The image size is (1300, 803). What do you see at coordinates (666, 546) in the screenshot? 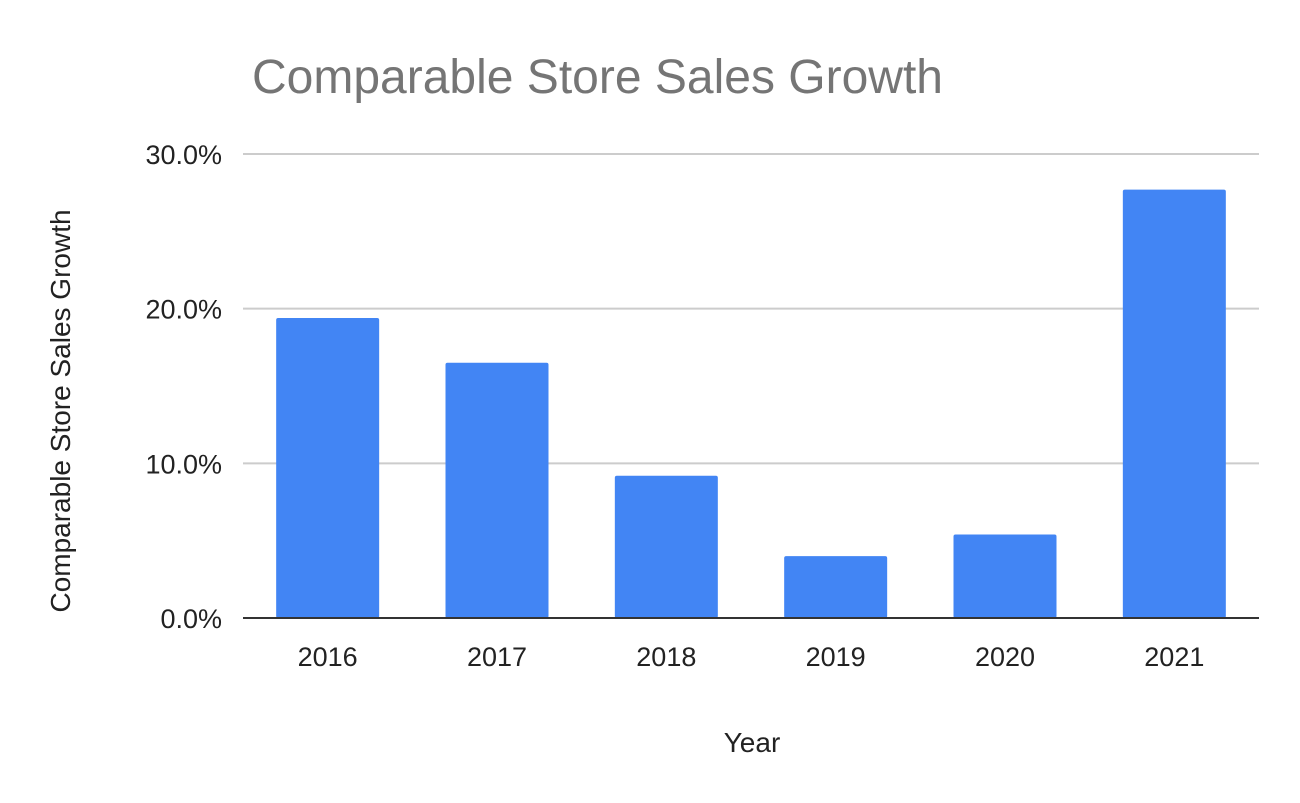
I see `bar-2018` at bounding box center [666, 546].